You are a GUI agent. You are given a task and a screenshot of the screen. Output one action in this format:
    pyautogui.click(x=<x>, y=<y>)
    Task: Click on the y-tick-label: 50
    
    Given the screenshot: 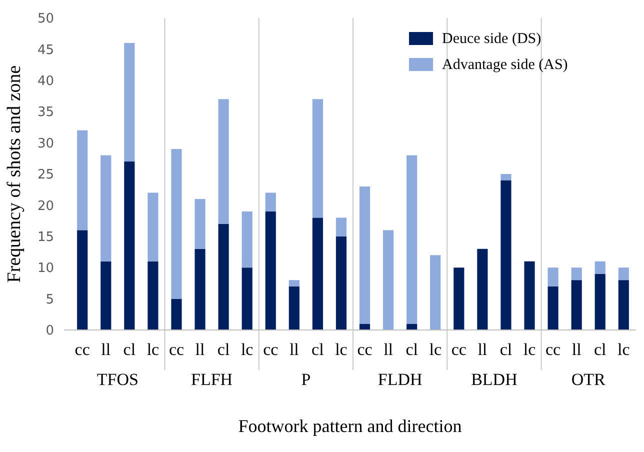 What is the action you would take?
    pyautogui.click(x=45, y=19)
    